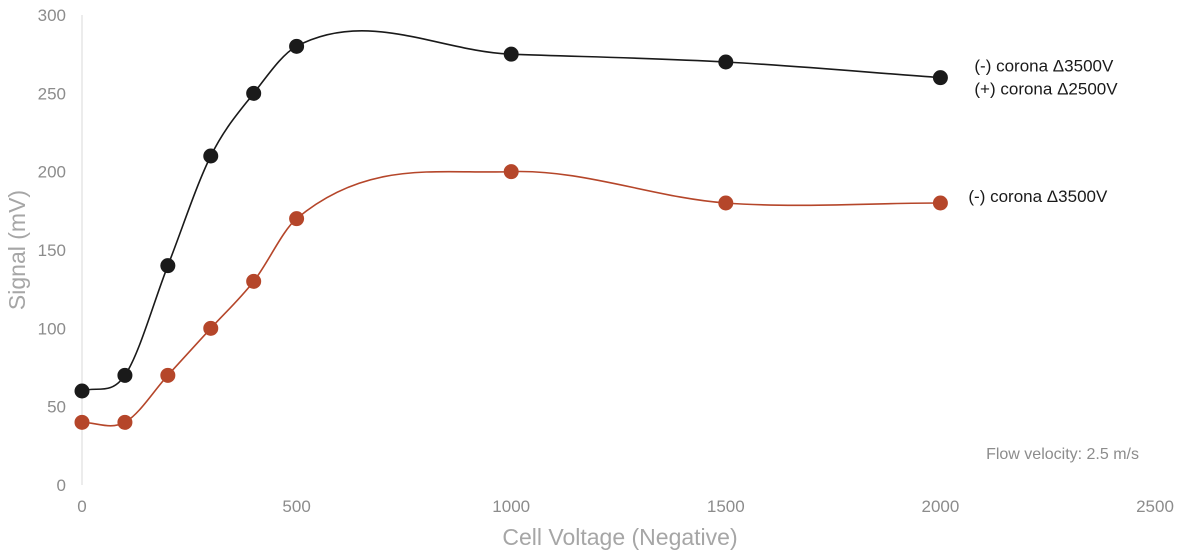 This screenshot has height=552, width=1186. What do you see at coordinates (619, 537) in the screenshot?
I see `x-axis-title: Cell Voltage (Negative)` at bounding box center [619, 537].